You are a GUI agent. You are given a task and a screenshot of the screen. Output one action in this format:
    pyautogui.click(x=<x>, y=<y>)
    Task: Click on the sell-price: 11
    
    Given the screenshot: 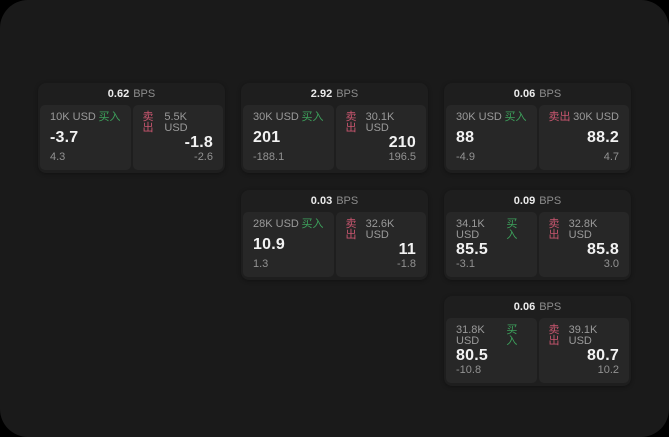 What is the action you would take?
    pyautogui.click(x=407, y=249)
    